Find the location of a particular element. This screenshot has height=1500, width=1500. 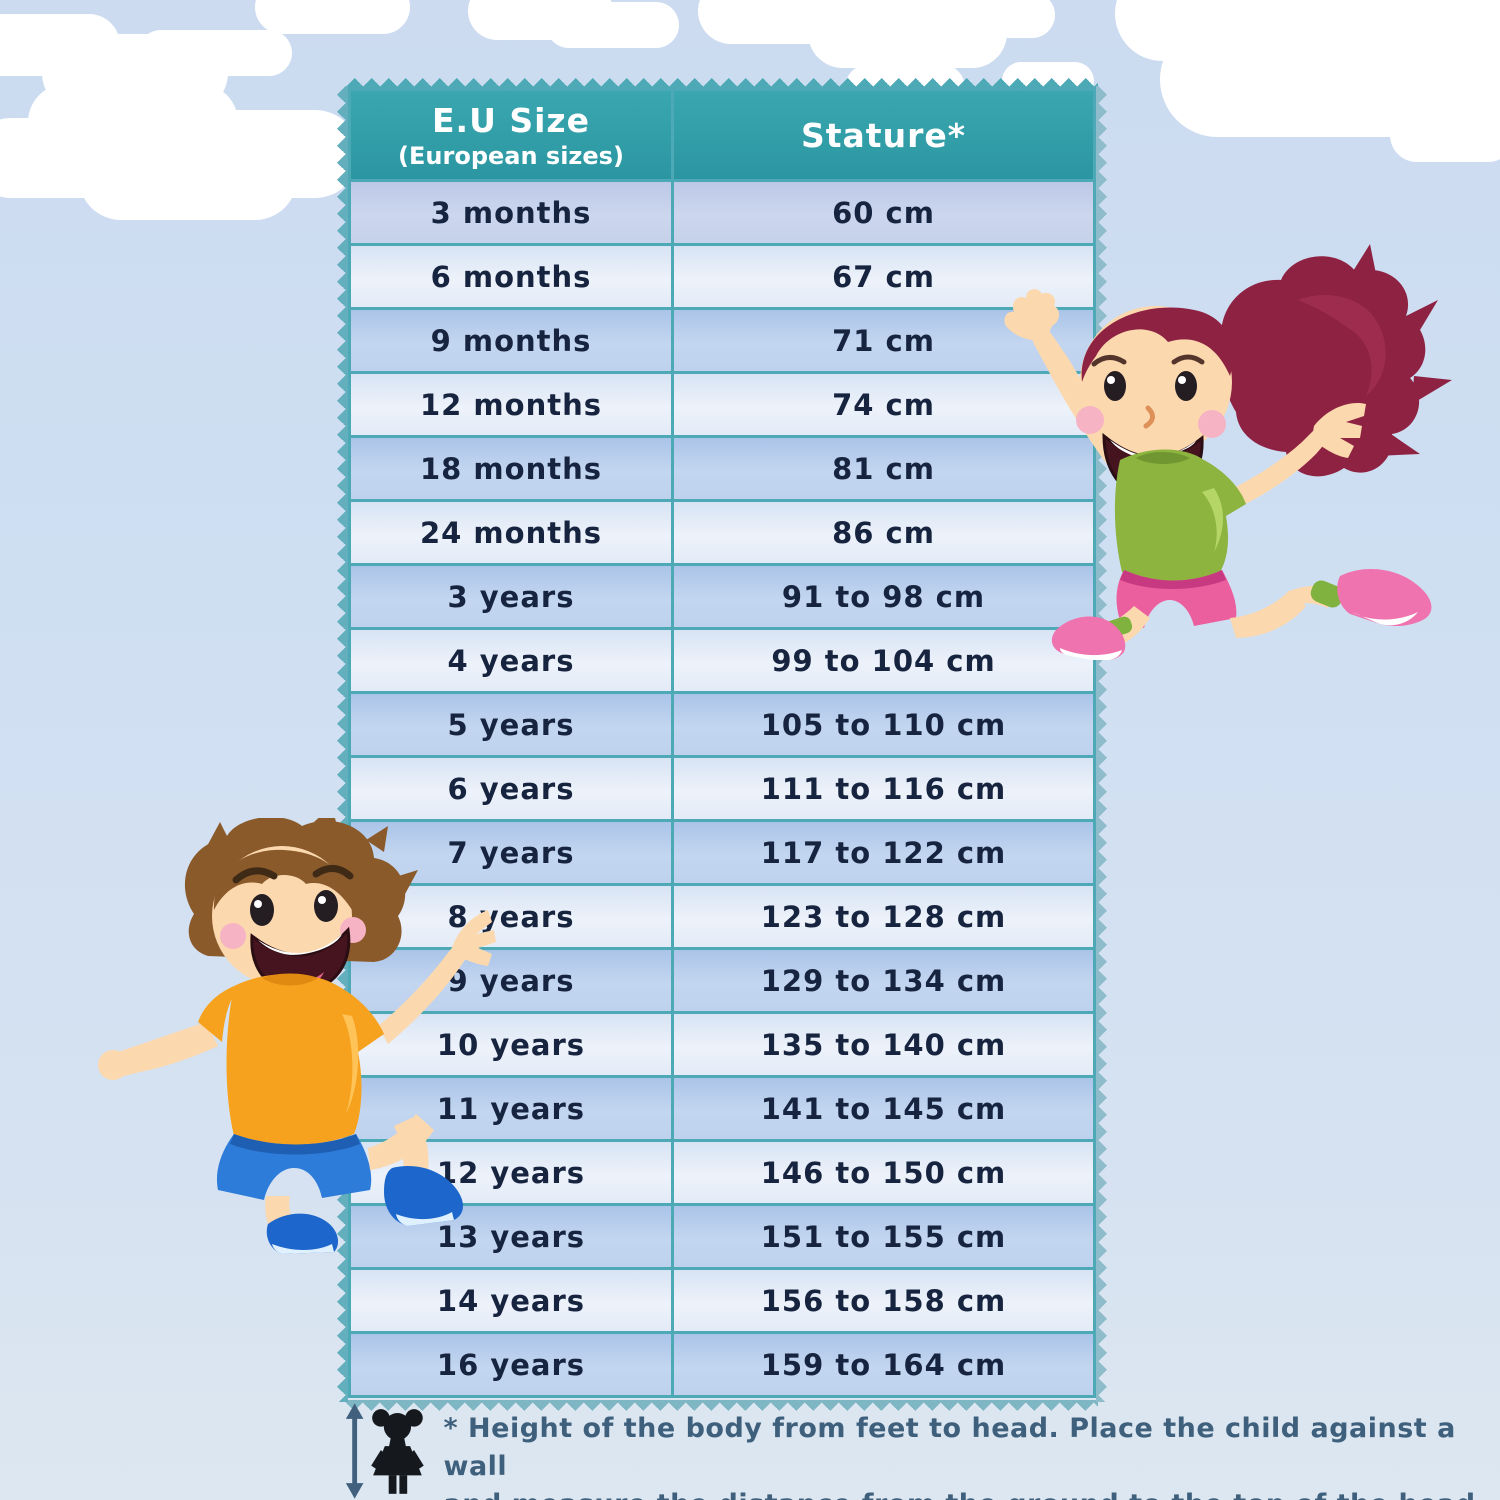

header-stature-title: Stature* is located at coordinates (883, 135).